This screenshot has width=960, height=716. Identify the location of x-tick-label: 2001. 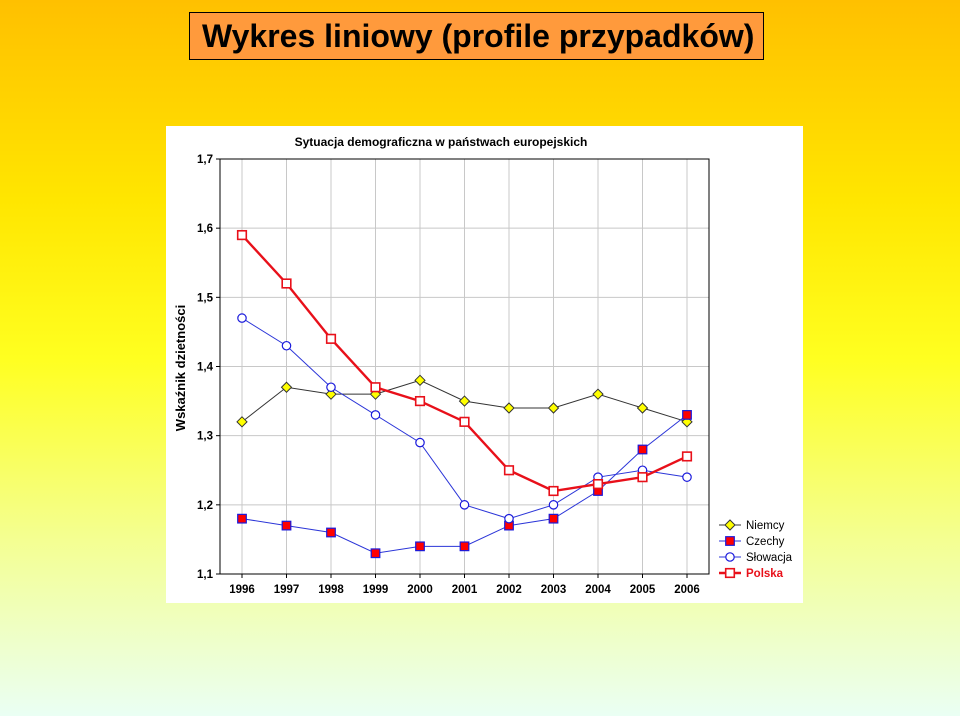
(465, 590).